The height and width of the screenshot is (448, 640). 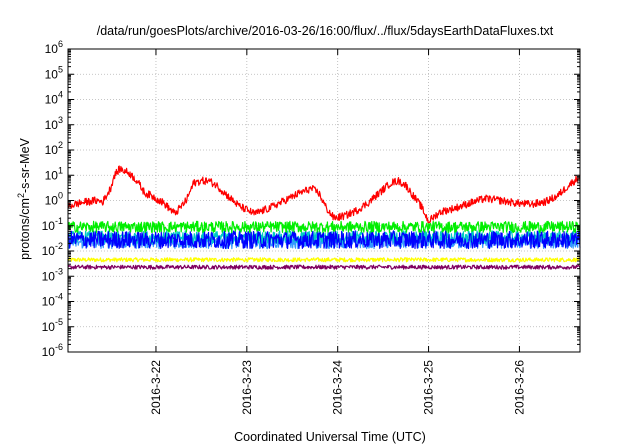 I want to click on y-tick-label: 10⁰, so click(x=54, y=199).